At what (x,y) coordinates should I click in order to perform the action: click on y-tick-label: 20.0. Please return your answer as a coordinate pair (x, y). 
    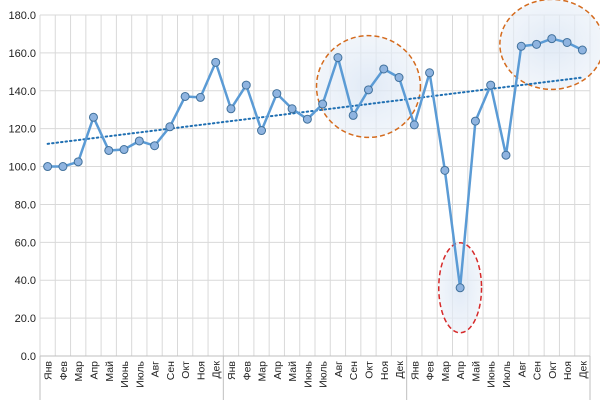
    Looking at the image, I should click on (25, 319).